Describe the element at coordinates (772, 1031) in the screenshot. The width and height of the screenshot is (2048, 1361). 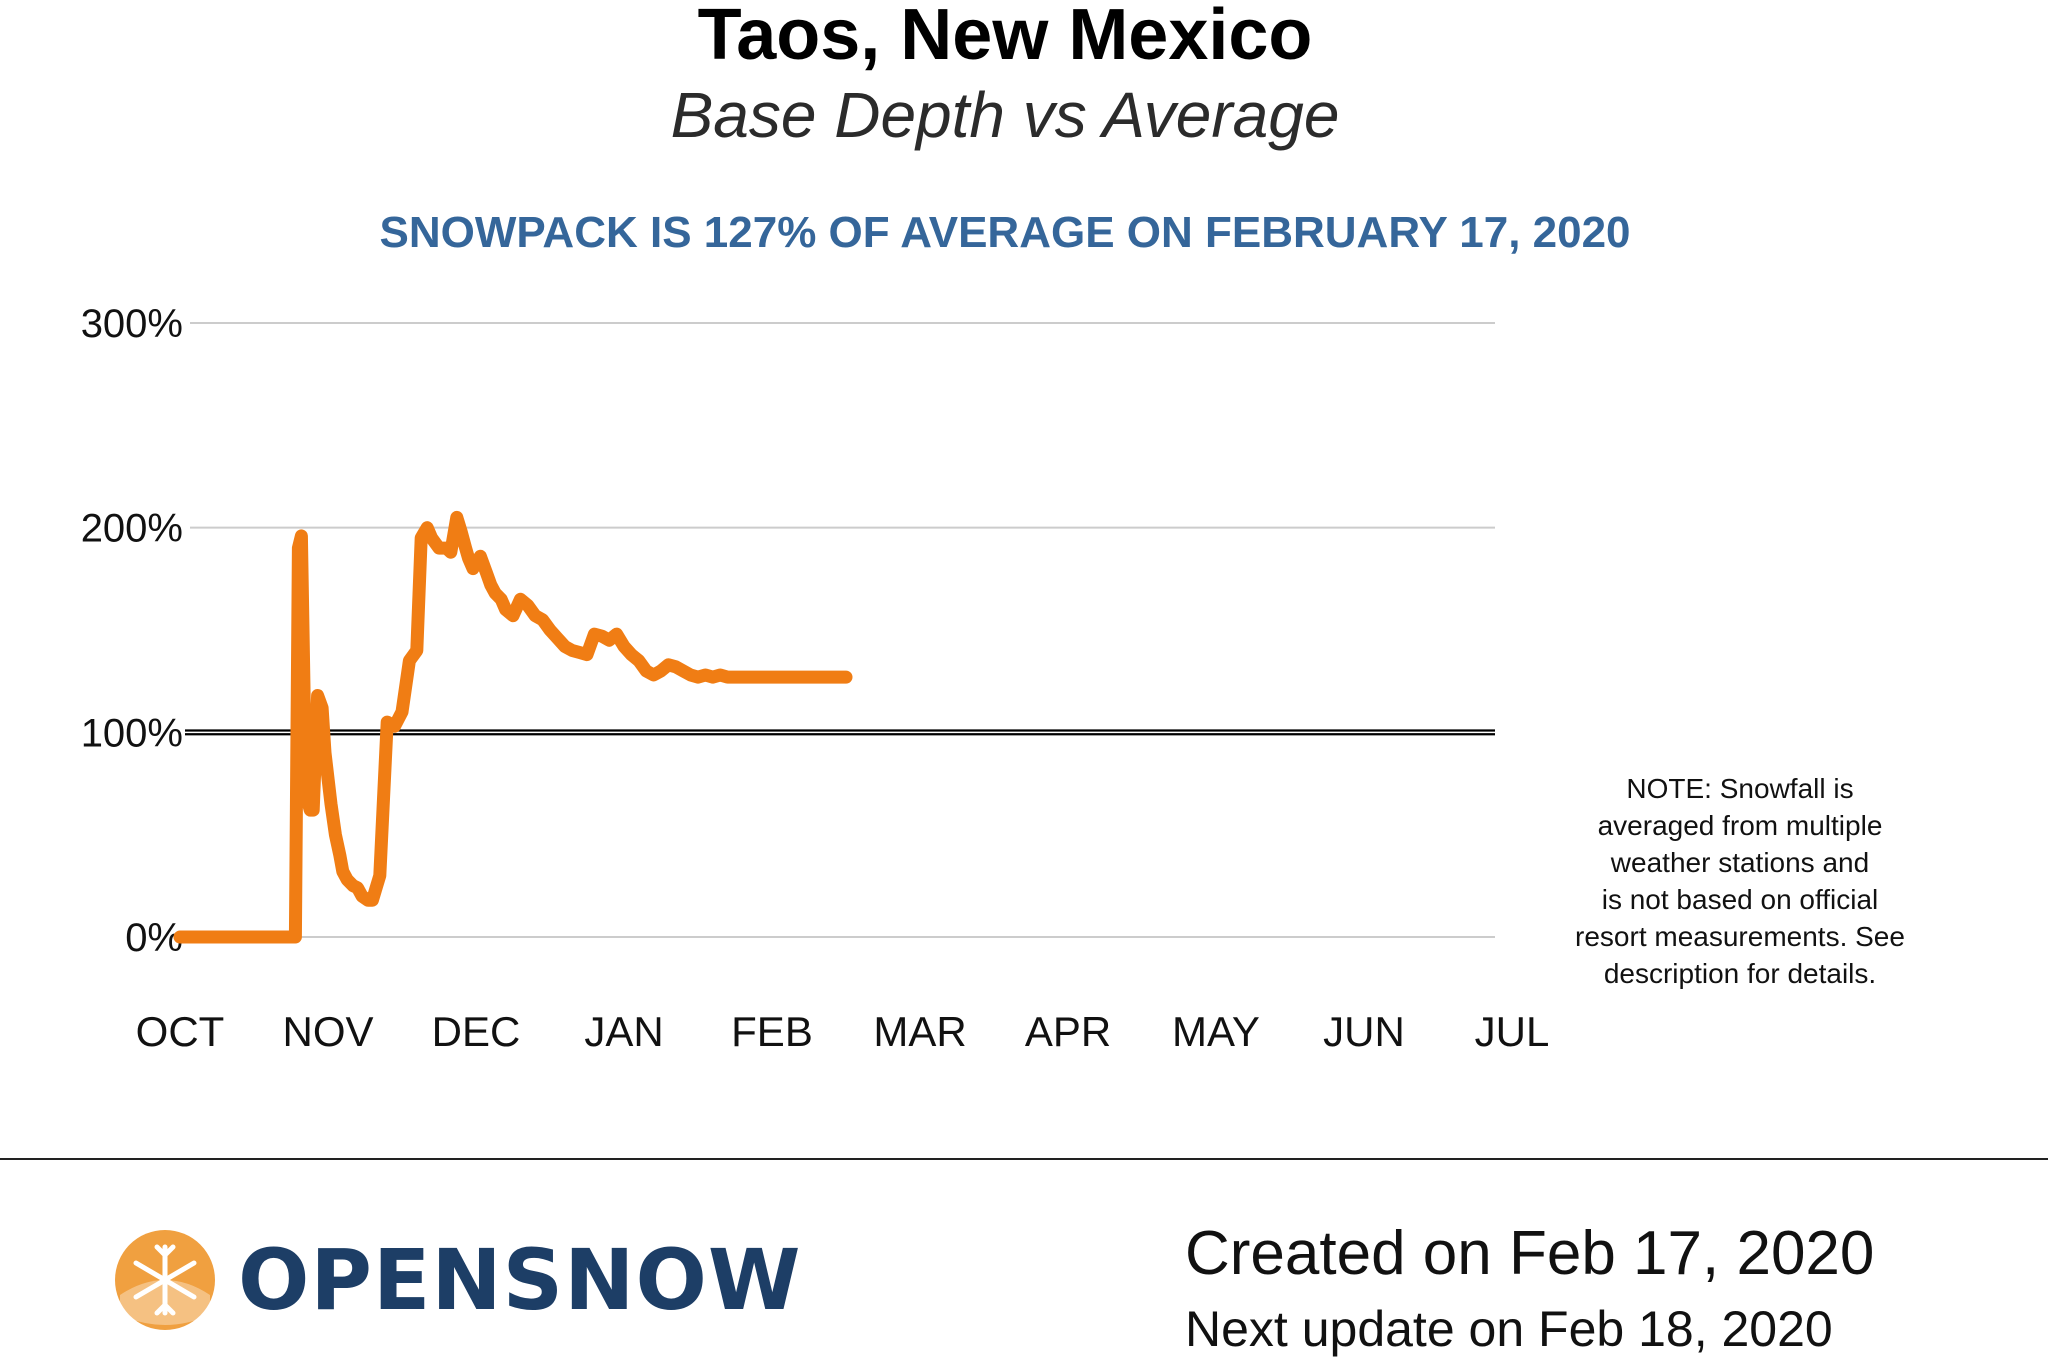
I see `x-tick-label: FEB` at that location.